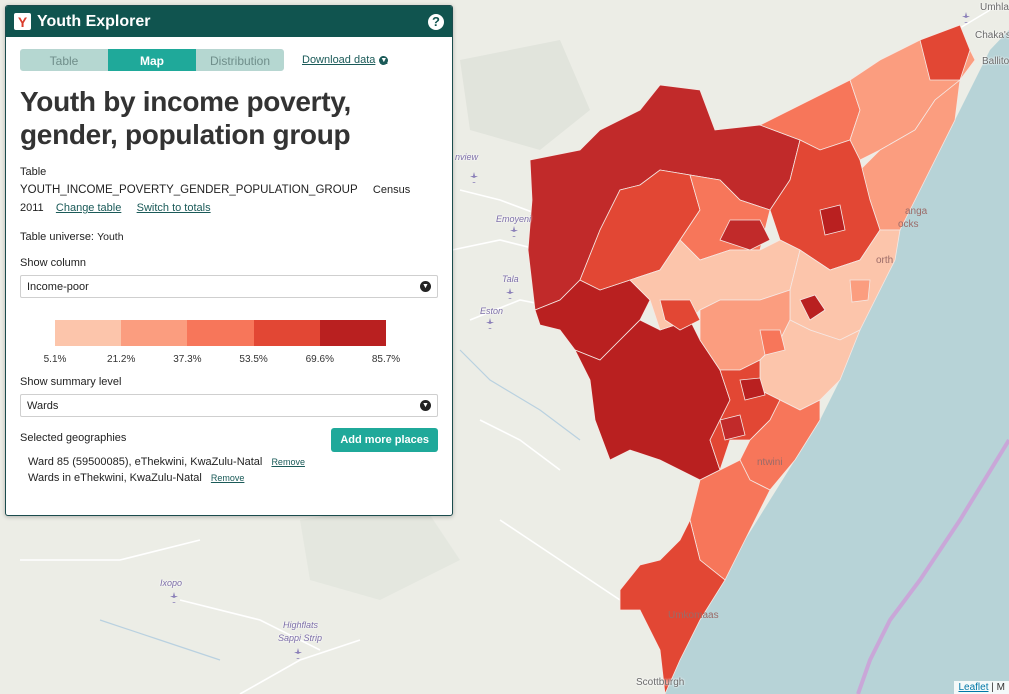 This screenshot has height=694, width=1009. Describe the element at coordinates (215, 199) in the screenshot. I see `census-label: Census 2011` at that location.